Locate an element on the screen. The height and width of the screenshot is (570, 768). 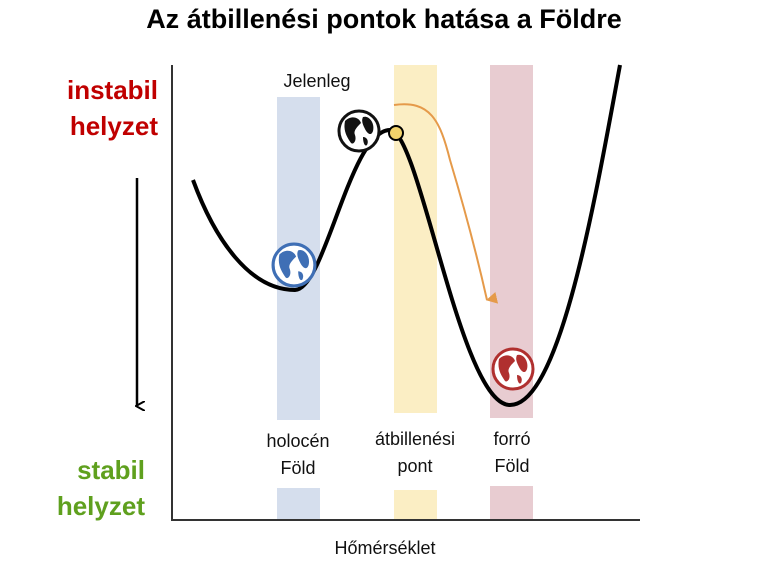
stable-label: stabil helyzet is located at coordinates (92, 488).